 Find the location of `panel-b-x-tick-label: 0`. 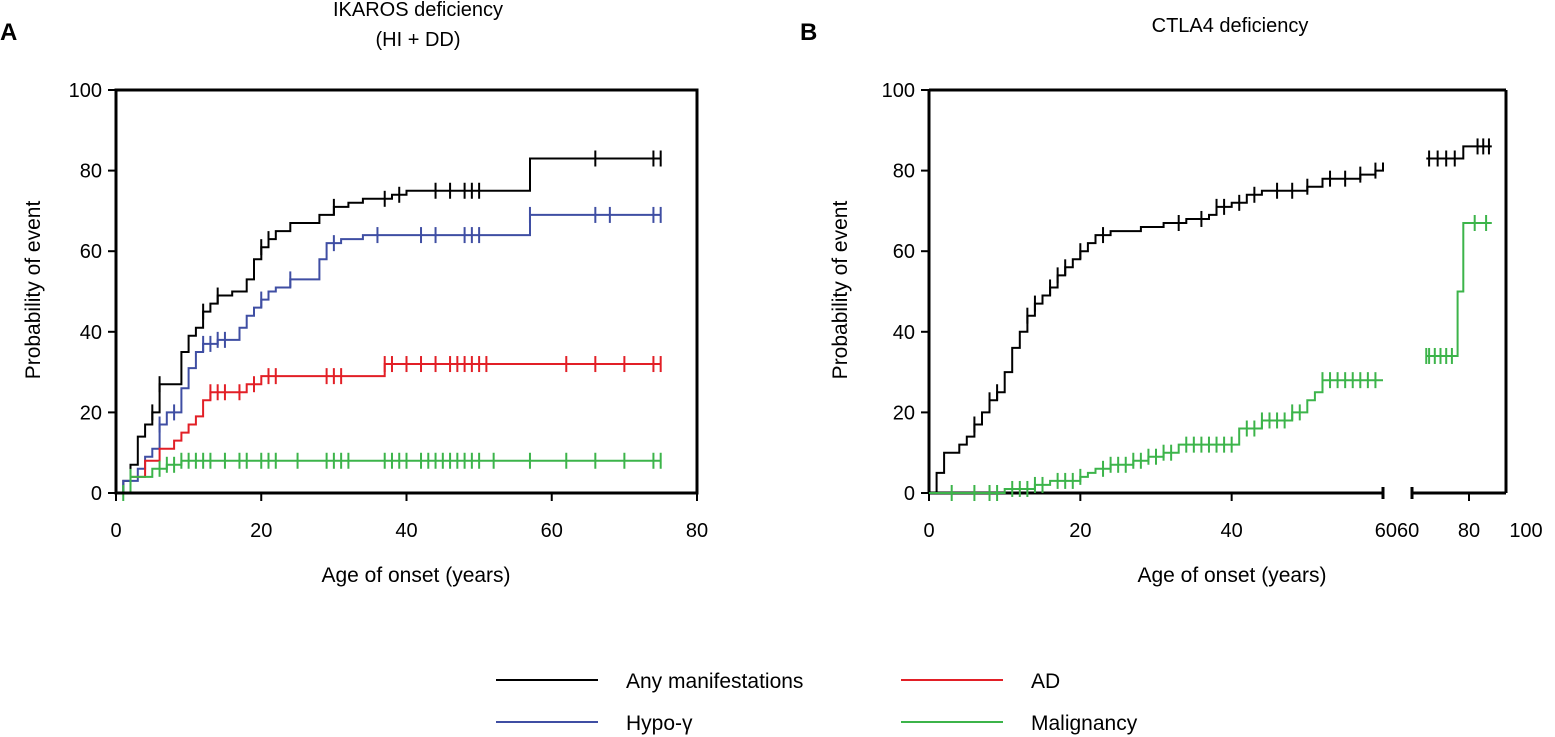

panel-b-x-tick-label: 0 is located at coordinates (928, 531).